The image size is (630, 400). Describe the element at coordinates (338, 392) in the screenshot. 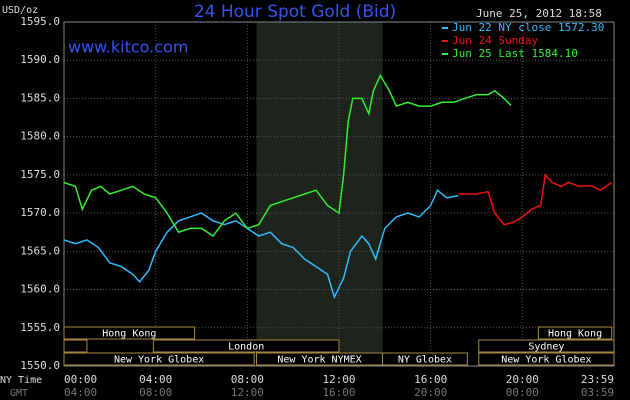

I see `gmt-tick-label: 16:00` at that location.